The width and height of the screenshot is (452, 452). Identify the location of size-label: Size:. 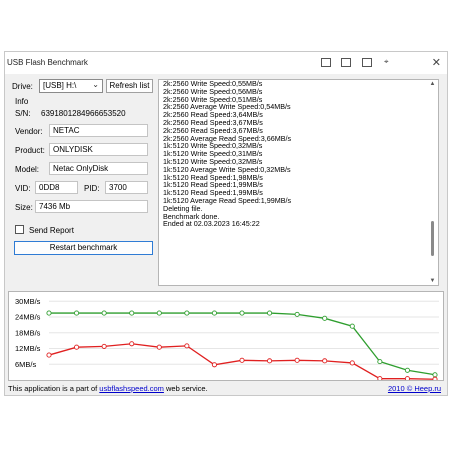
(24, 207).